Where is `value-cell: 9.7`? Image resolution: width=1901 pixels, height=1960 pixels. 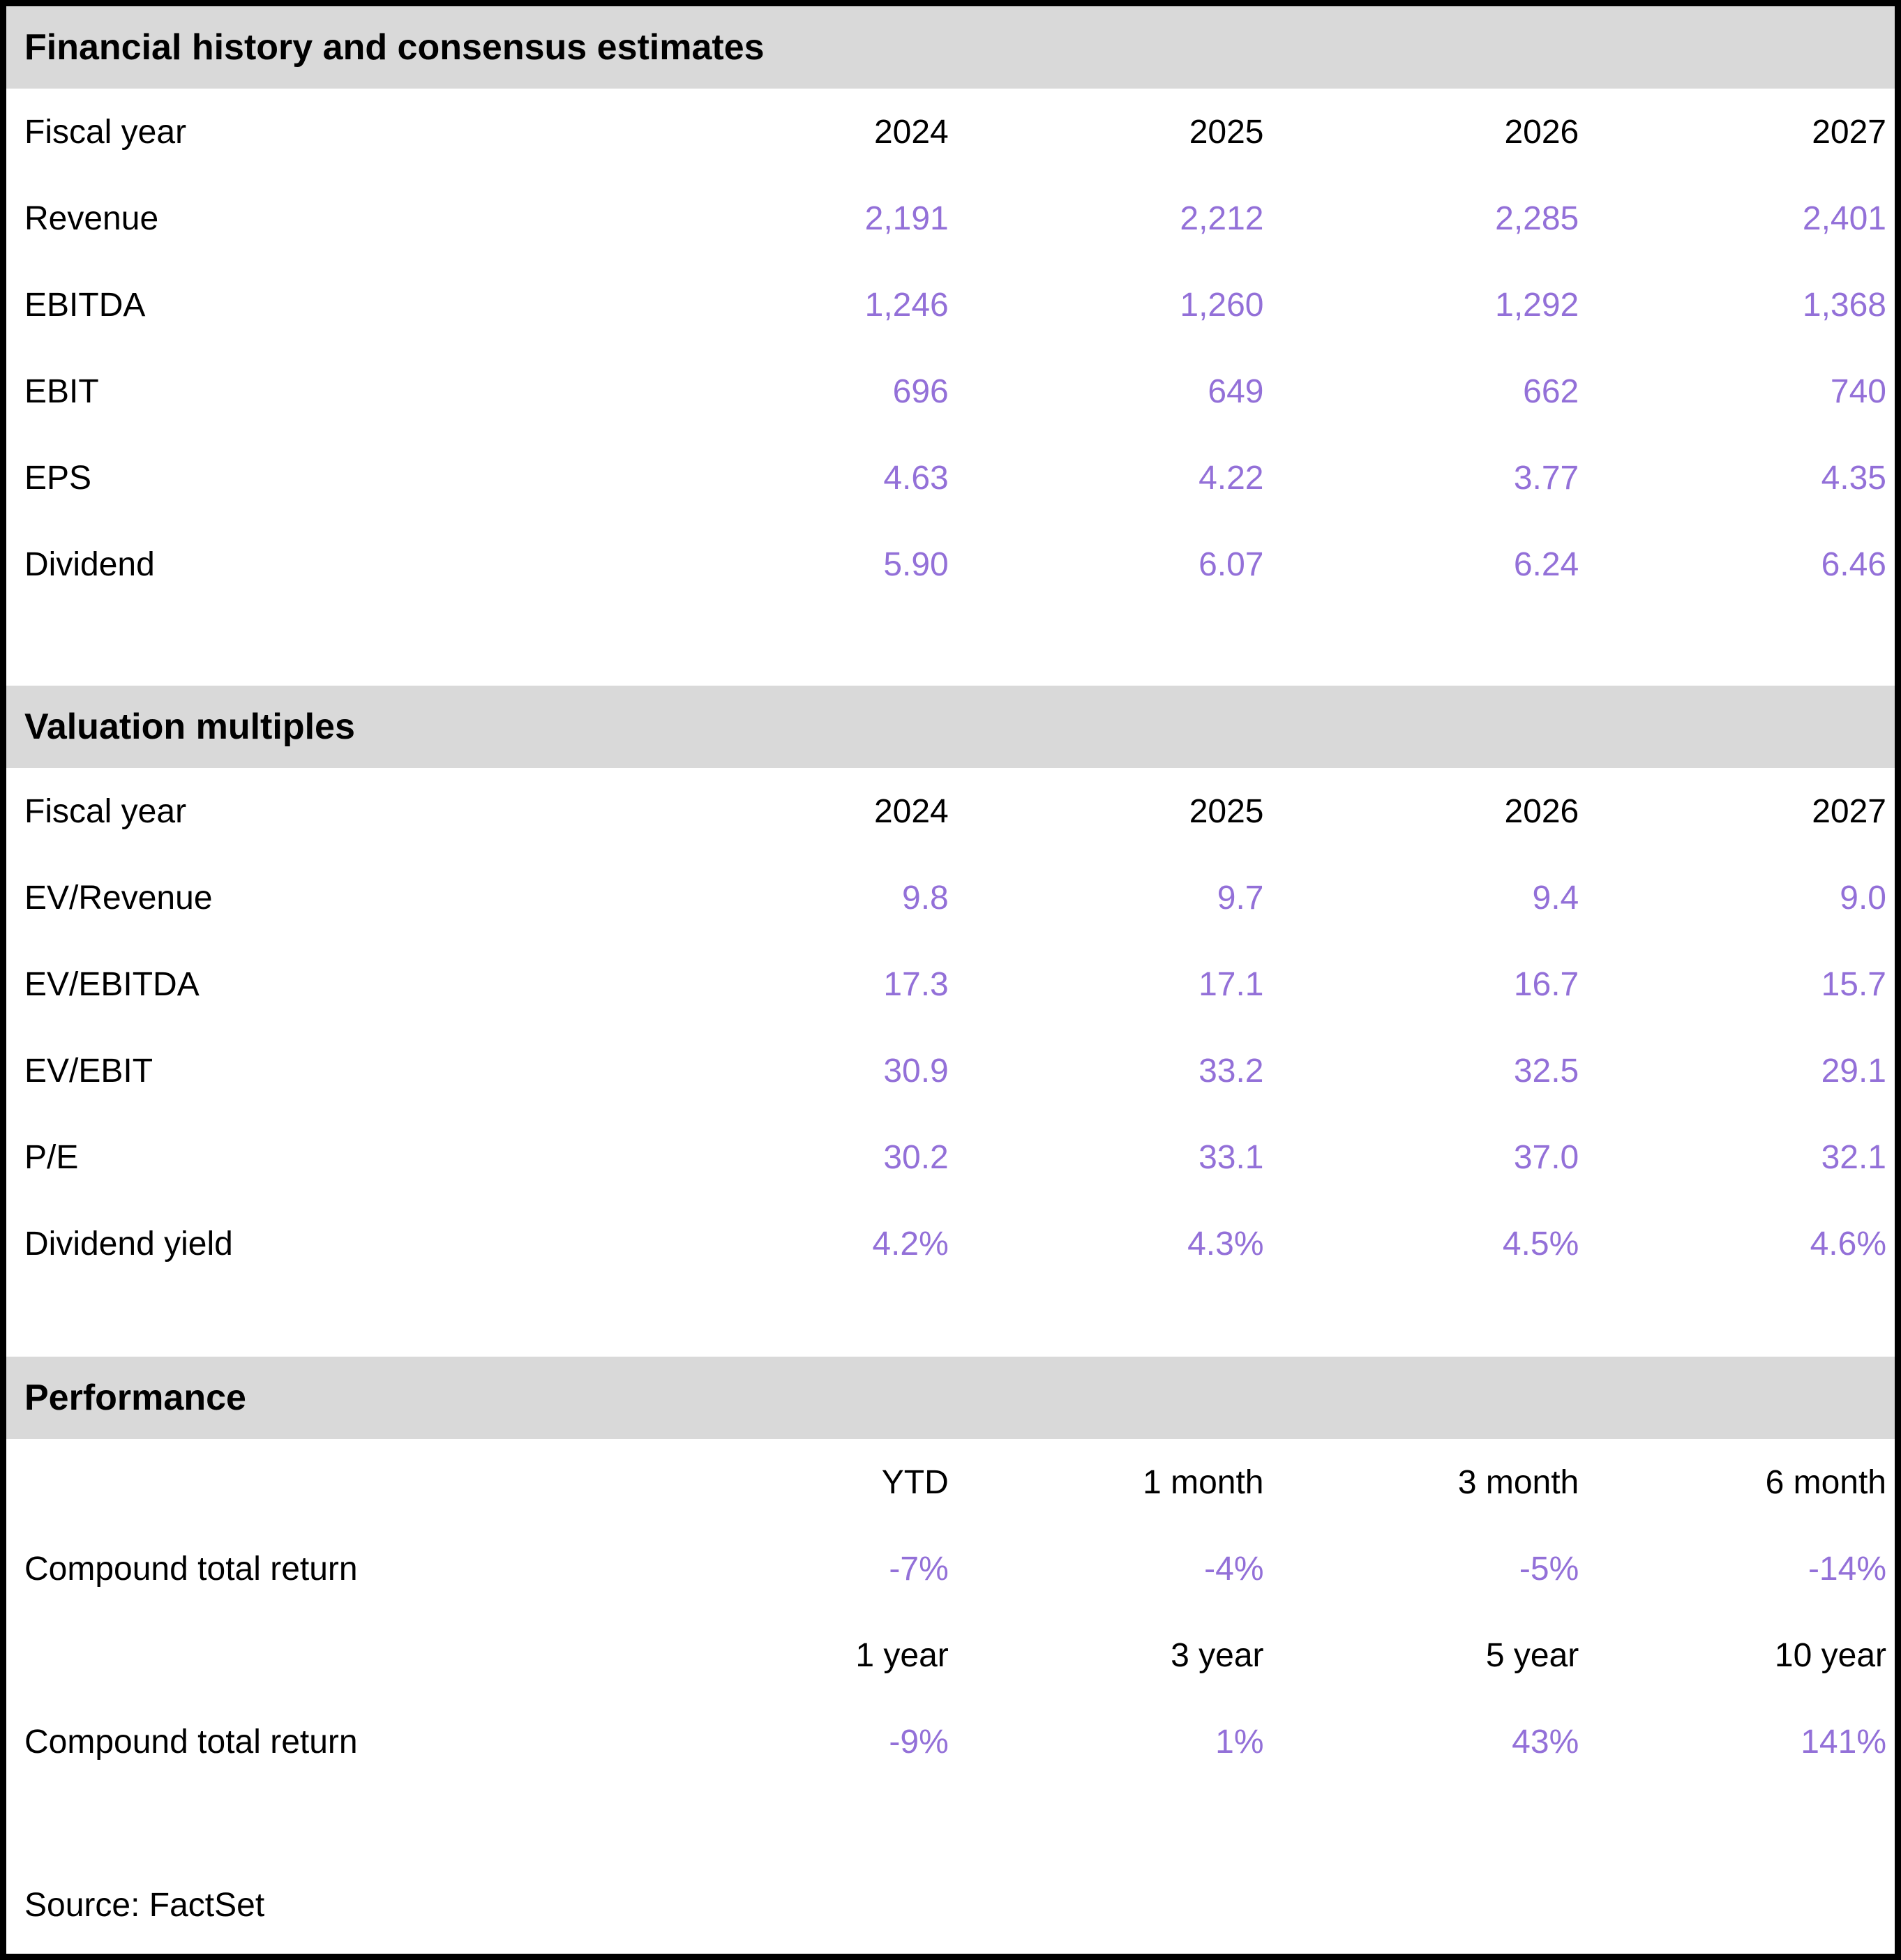 value-cell: 9.7 is located at coordinates (1241, 898).